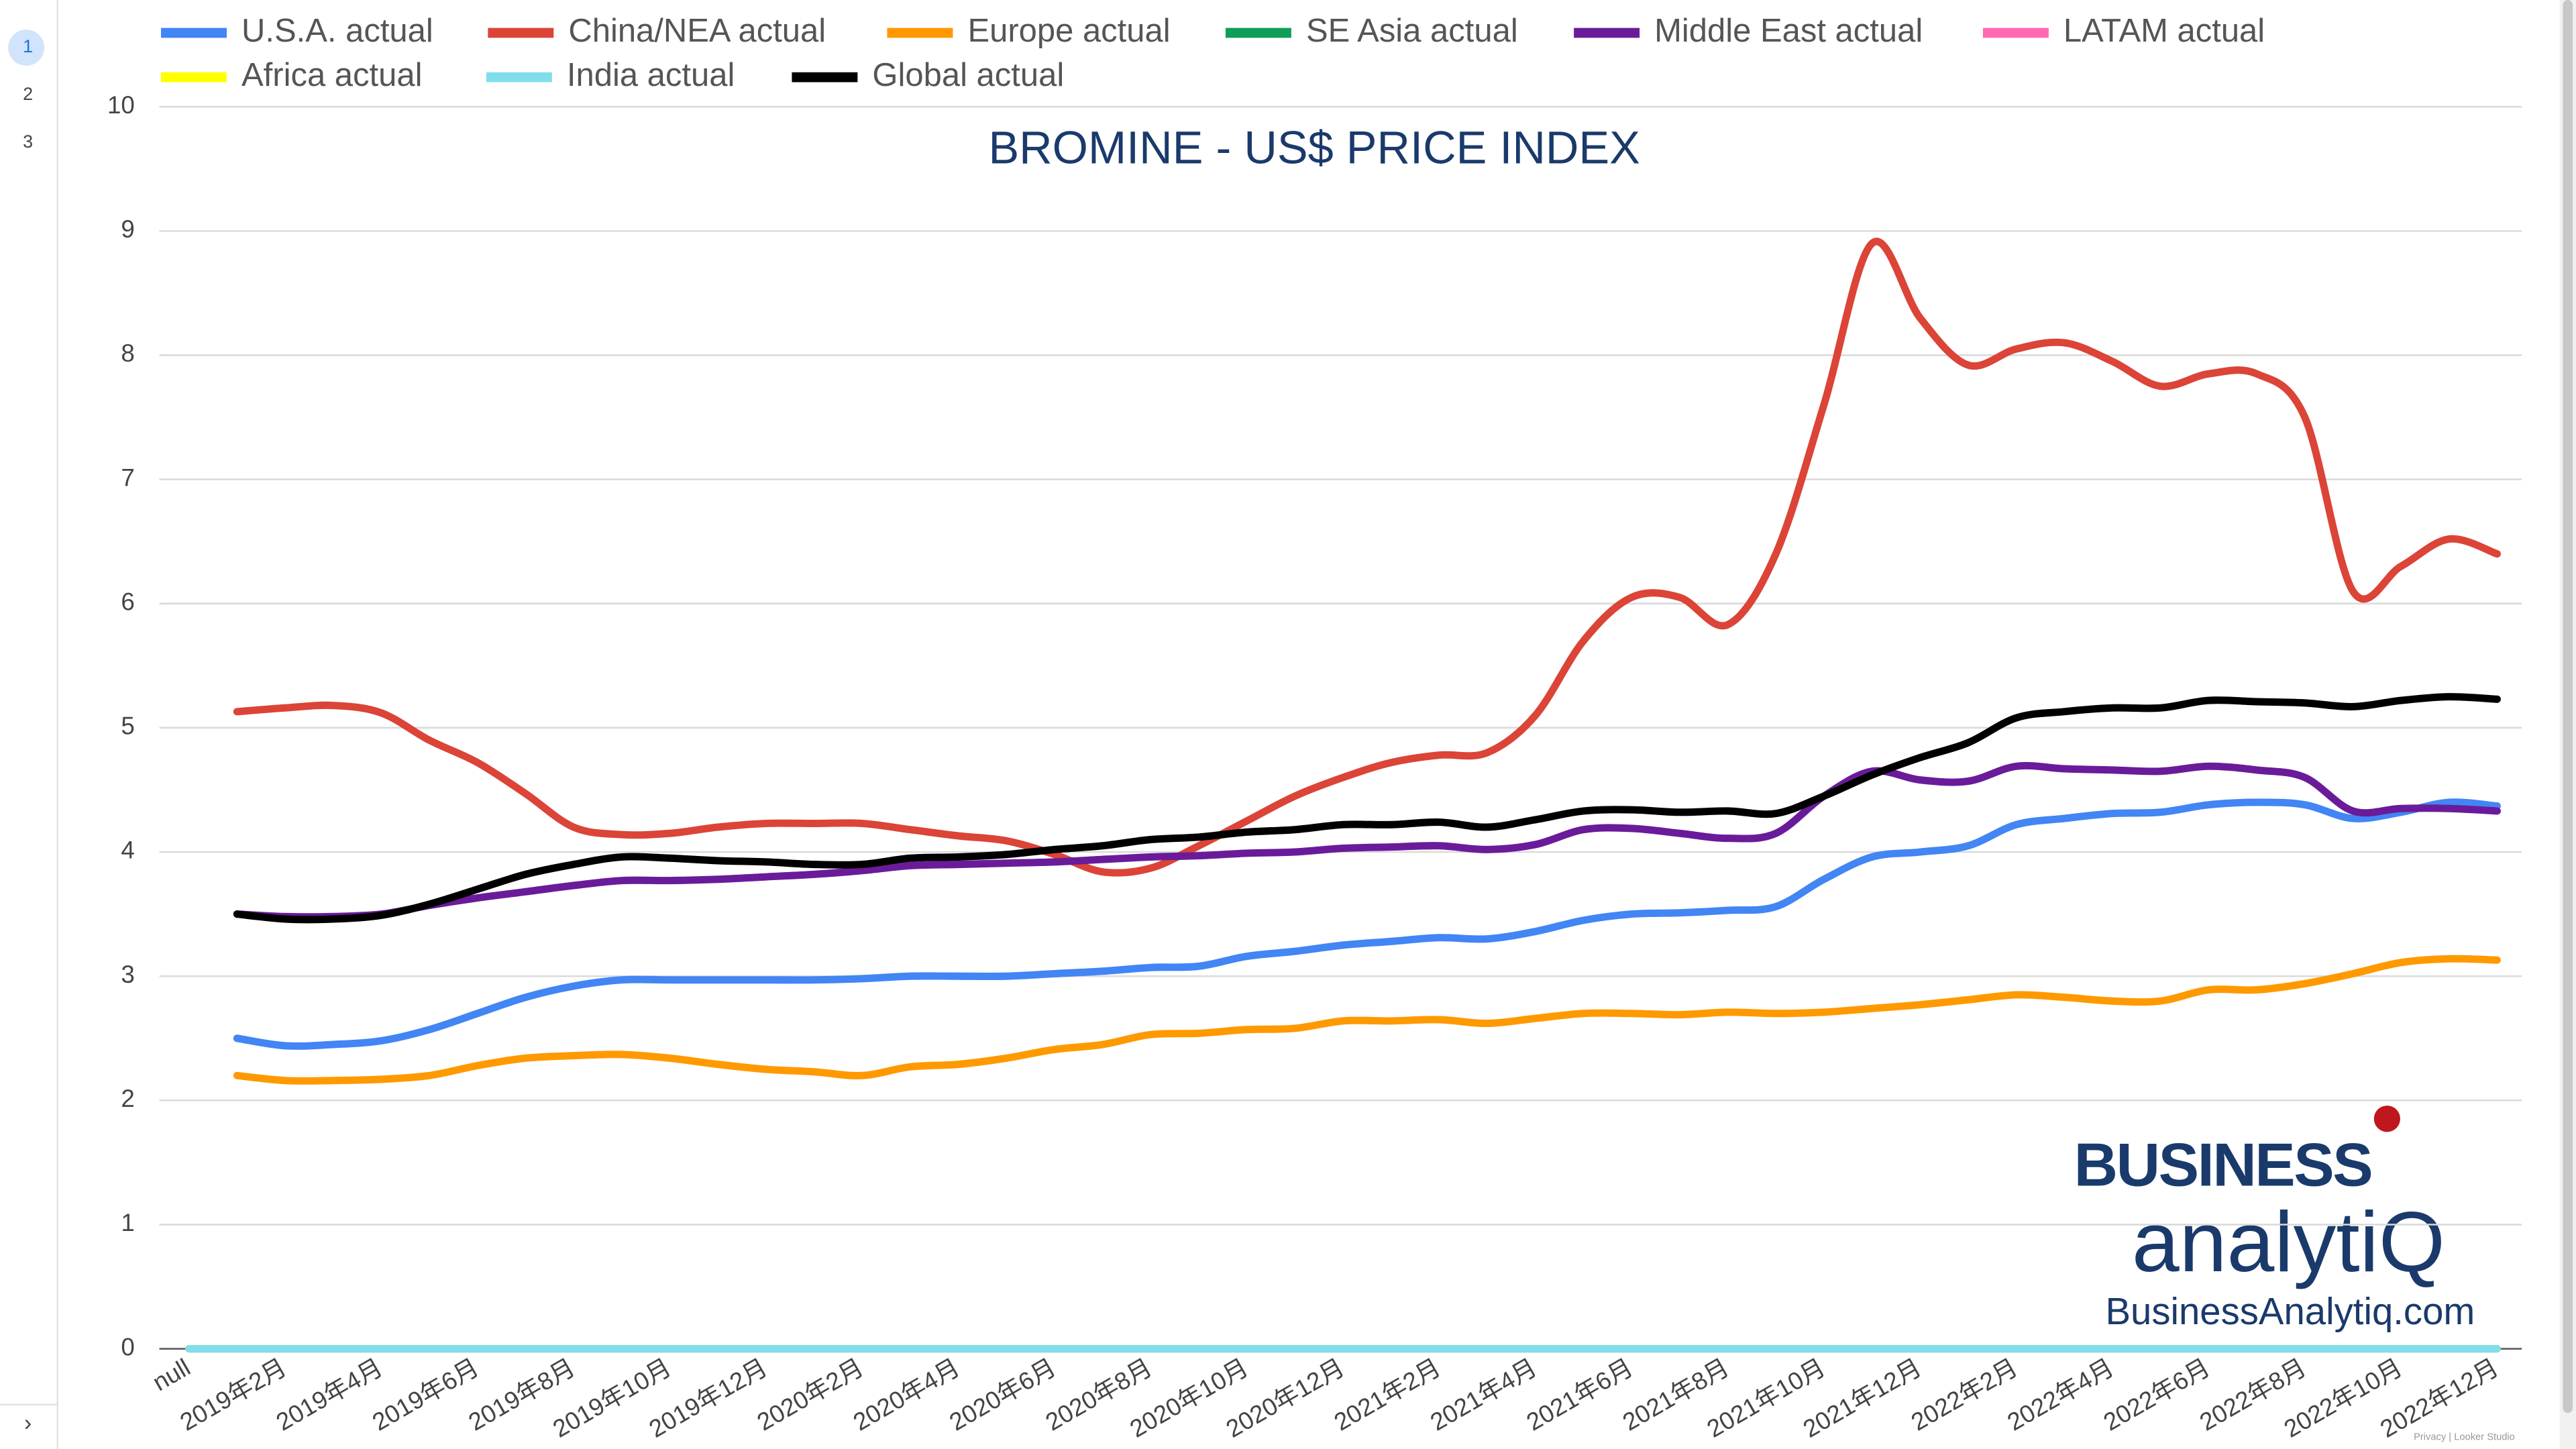 The height and width of the screenshot is (1449, 2576). I want to click on y-tick-label: 5, so click(127, 726).